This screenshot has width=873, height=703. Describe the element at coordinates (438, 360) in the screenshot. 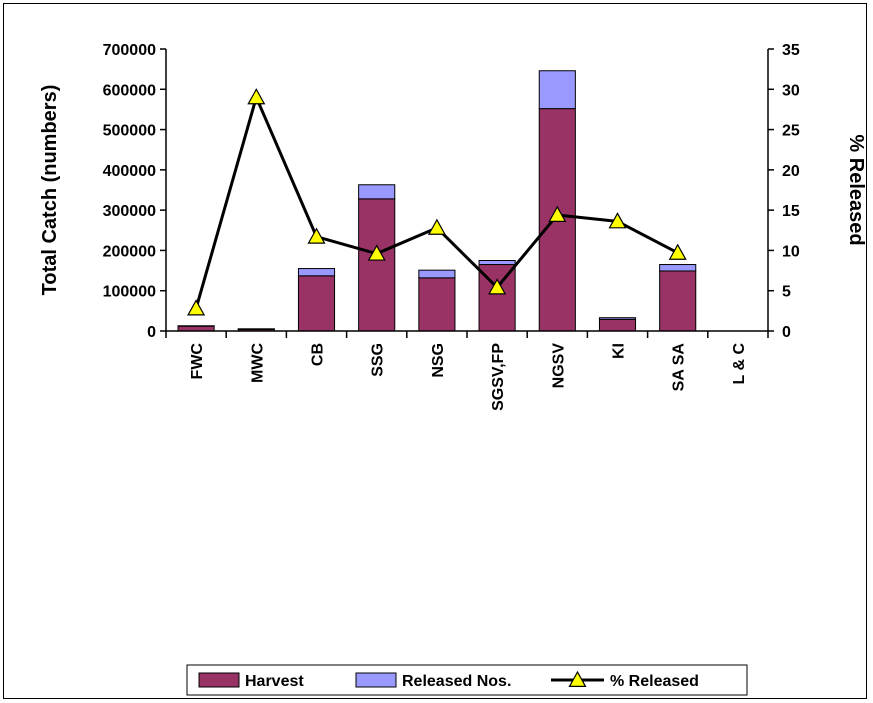

I see `x-tick-label: NSG` at that location.